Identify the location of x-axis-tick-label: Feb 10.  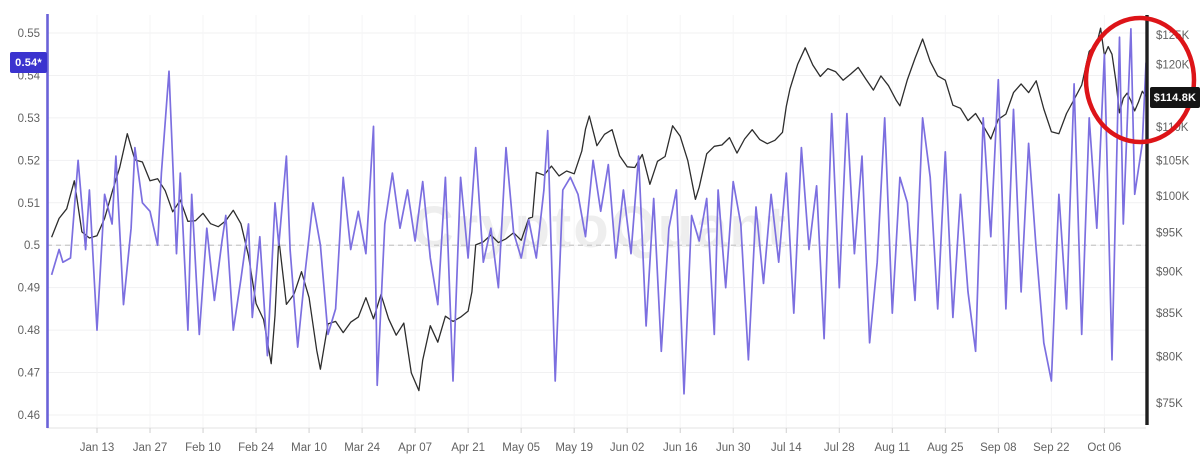
(203, 448).